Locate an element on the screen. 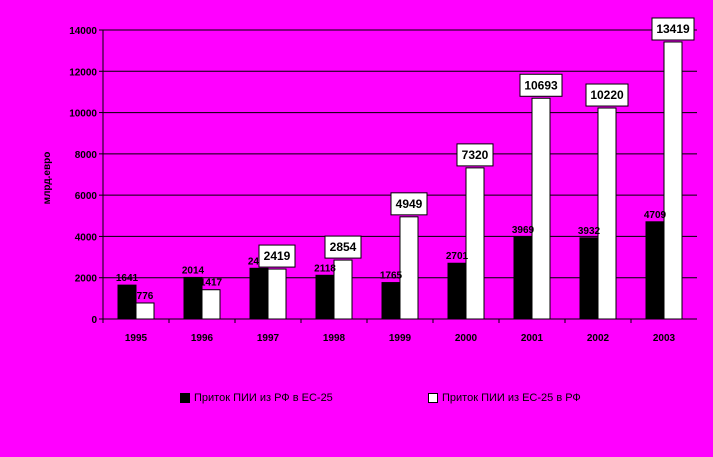 The image size is (713, 457). data-label-box-series-2-1998 is located at coordinates (343, 247).